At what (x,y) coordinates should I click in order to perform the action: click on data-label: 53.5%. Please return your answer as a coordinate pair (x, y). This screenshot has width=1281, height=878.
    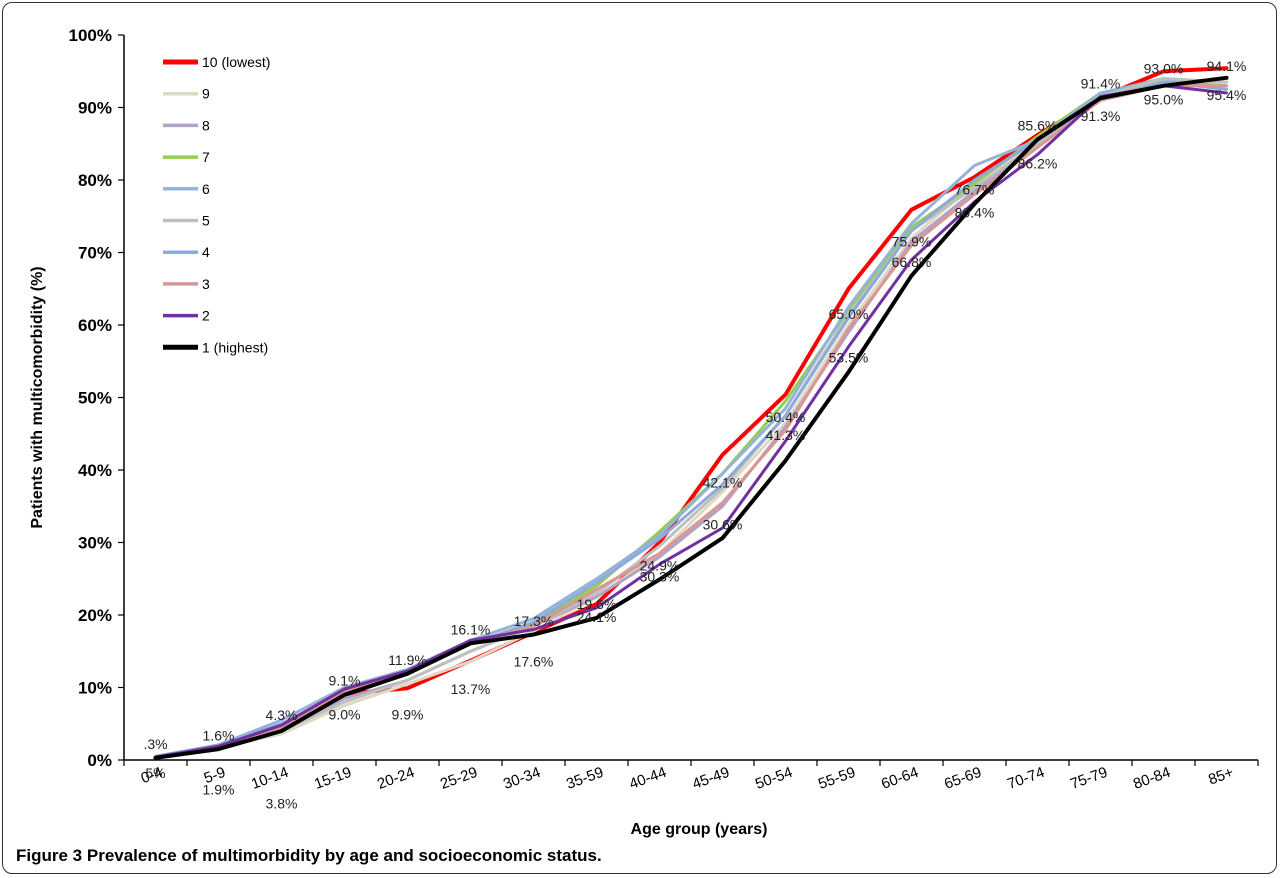
    Looking at the image, I should click on (849, 358).